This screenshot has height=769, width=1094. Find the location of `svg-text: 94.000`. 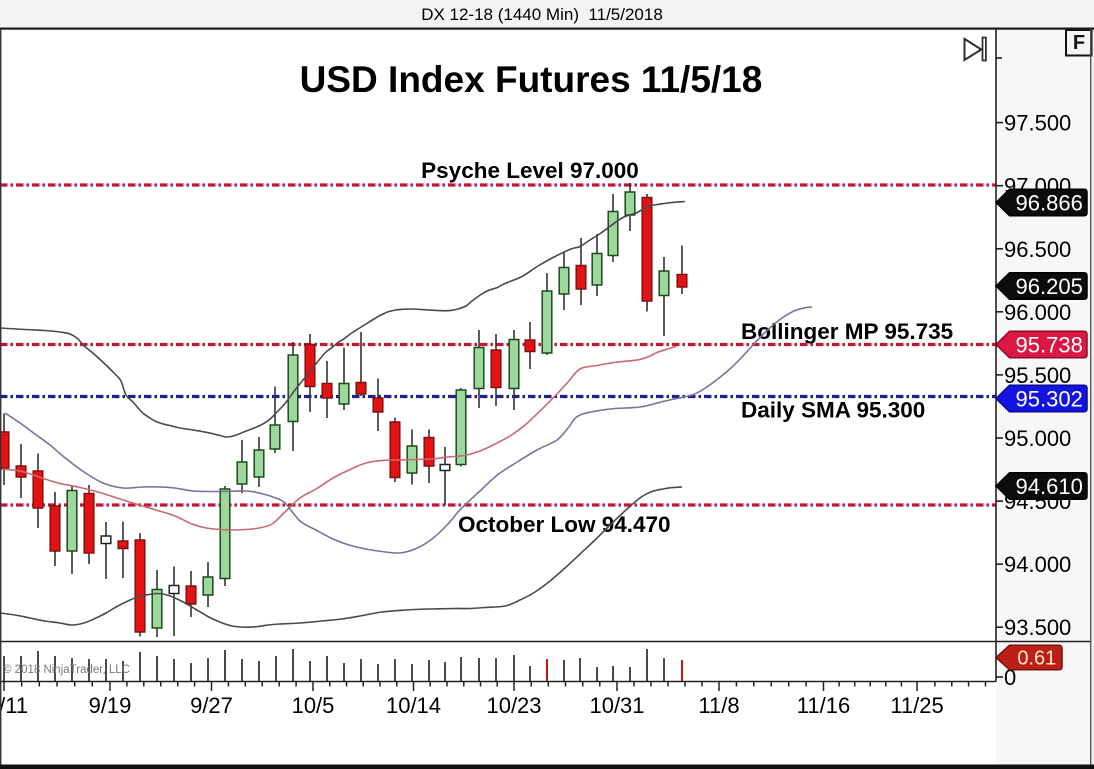

svg-text: 94.000 is located at coordinates (1037, 564).